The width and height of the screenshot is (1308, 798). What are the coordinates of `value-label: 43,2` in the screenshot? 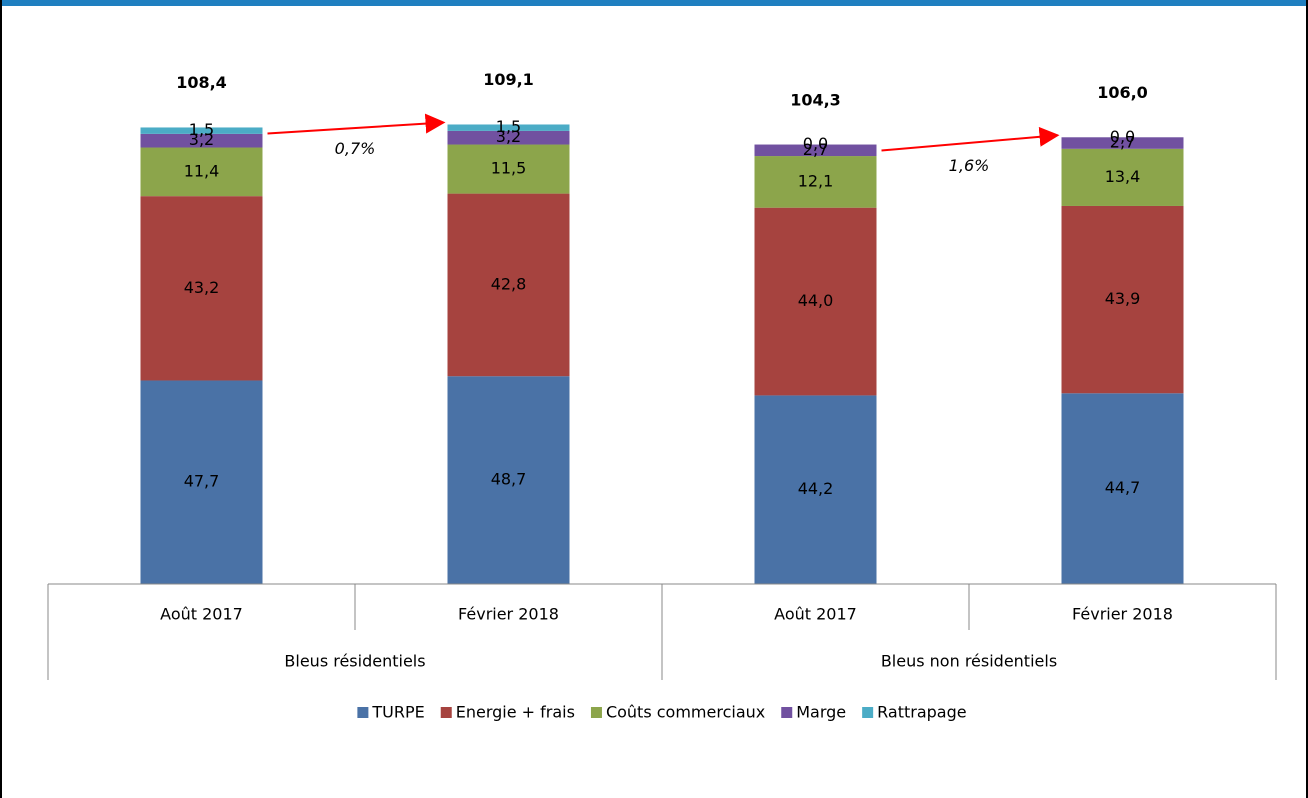 It's located at (202, 287).